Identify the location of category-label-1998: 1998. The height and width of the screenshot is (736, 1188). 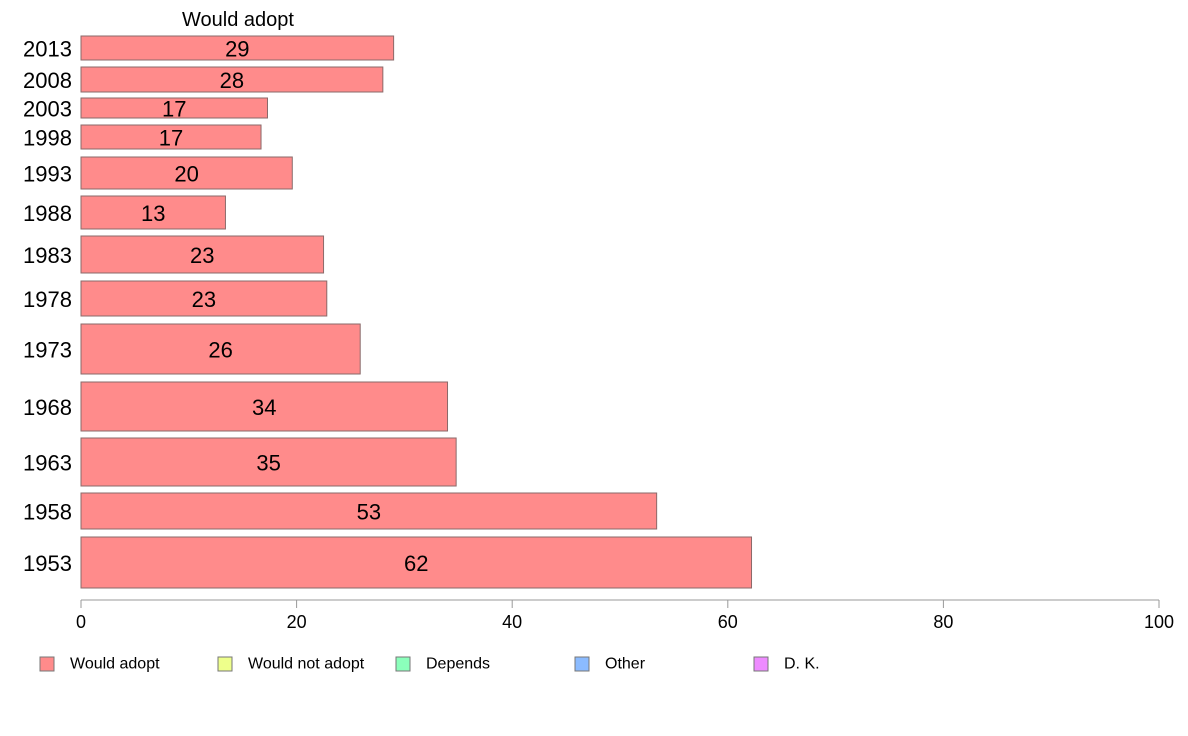
(47, 138).